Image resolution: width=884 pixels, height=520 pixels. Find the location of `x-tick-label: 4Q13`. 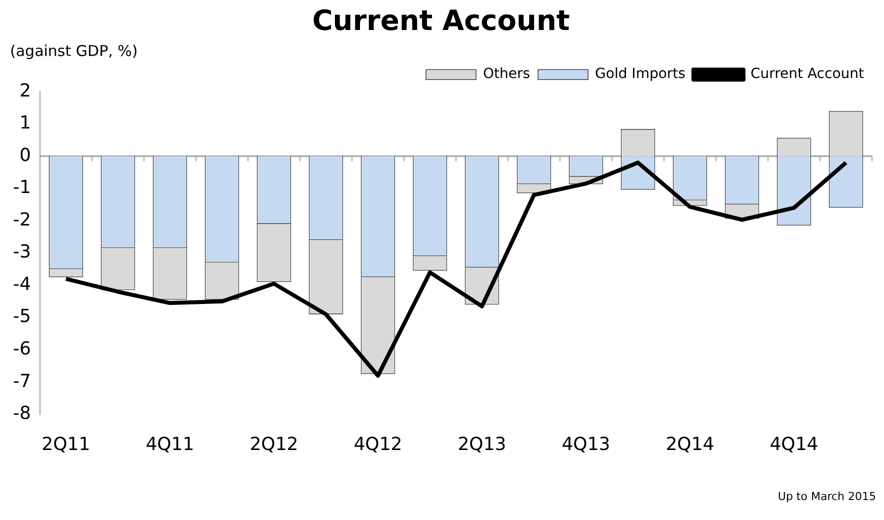

x-tick-label: 4Q13 is located at coordinates (586, 444).